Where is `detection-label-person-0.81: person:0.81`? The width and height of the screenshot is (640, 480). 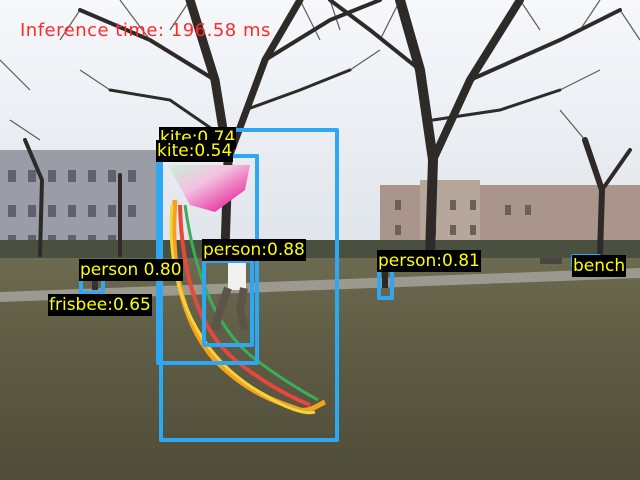
detection-label-person-0.81: person:0.81 is located at coordinates (429, 261).